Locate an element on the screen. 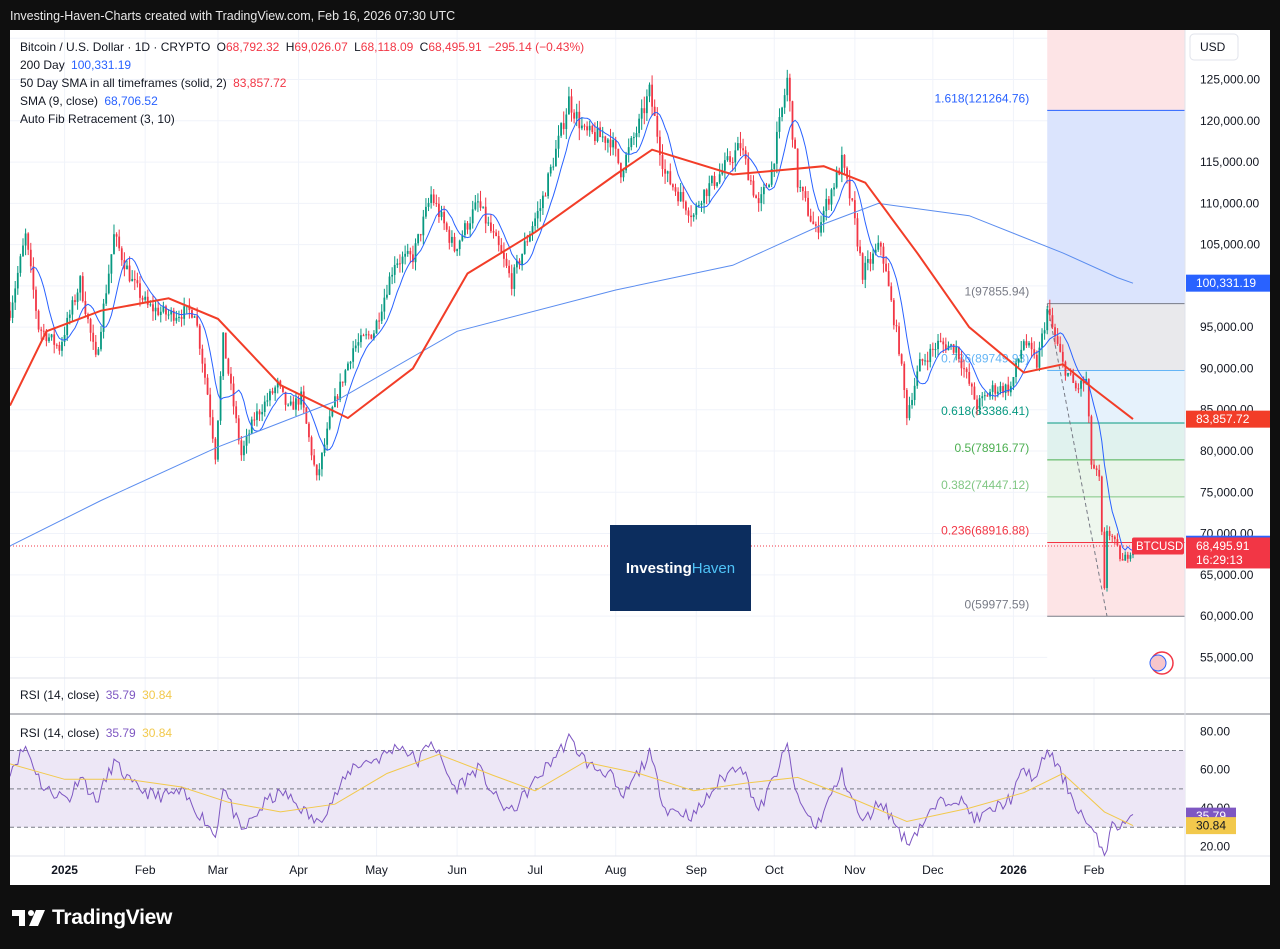  time-tick-0: 2025 is located at coordinates (64, 870).